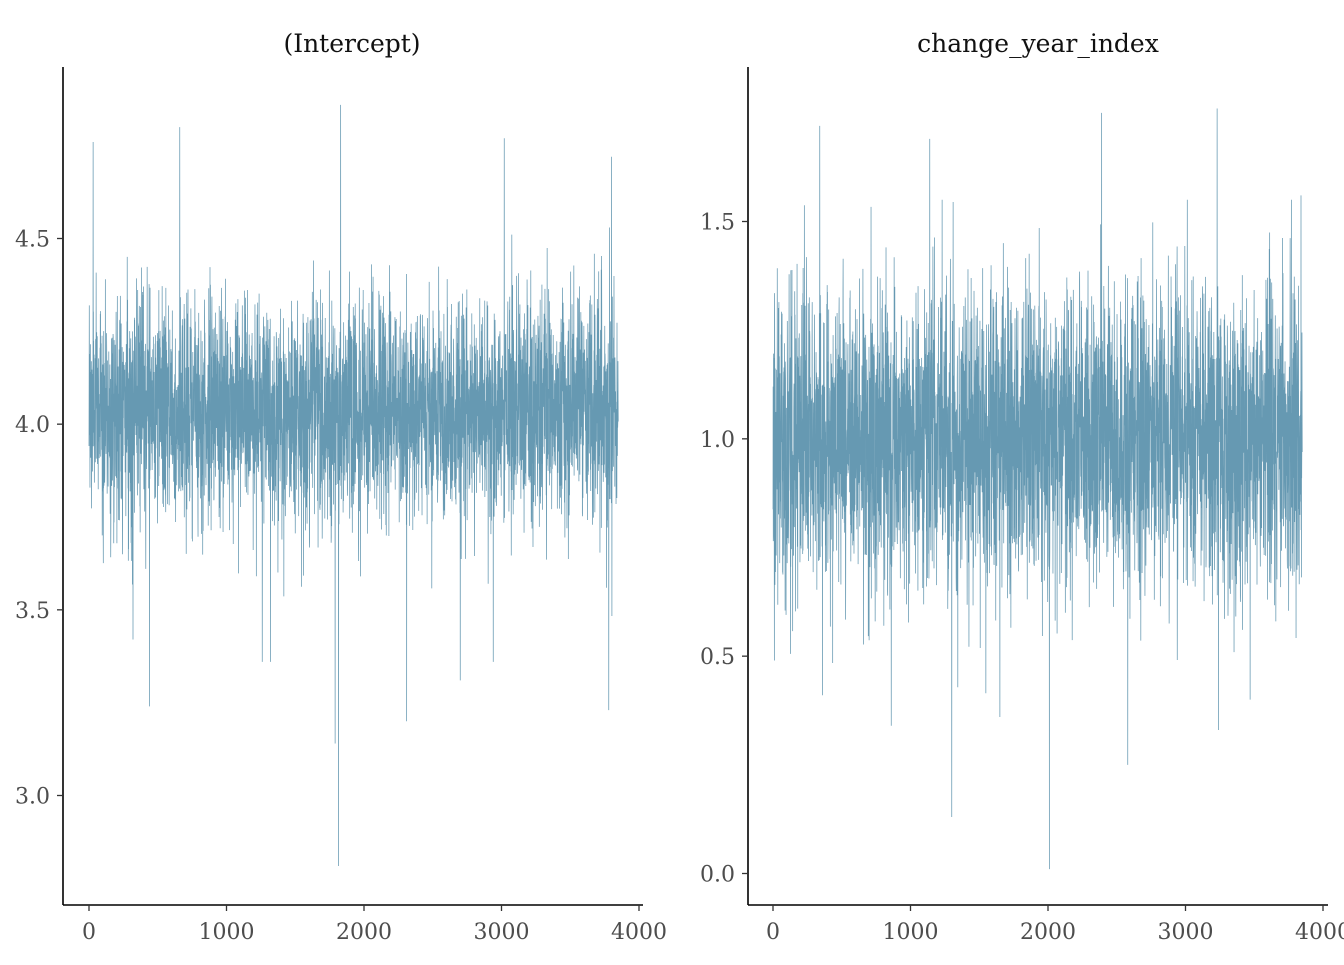 The image size is (1344, 965). Describe the element at coordinates (351, 43) in the screenshot. I see `panel-title-intercept: (Intercept)` at that location.